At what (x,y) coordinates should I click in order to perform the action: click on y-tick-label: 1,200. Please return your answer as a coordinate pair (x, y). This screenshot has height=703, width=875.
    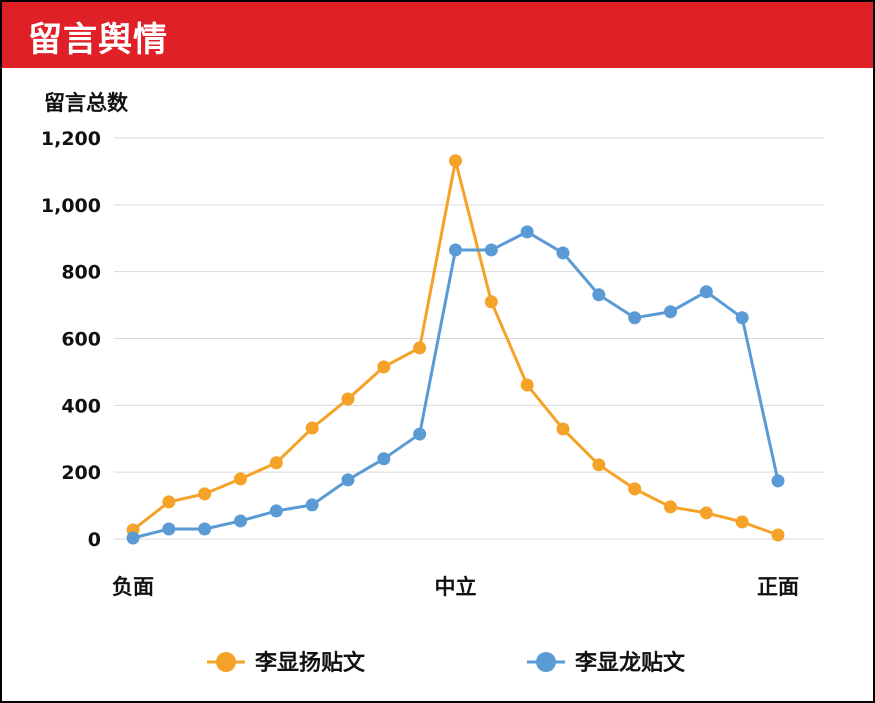
    Looking at the image, I should click on (71, 139).